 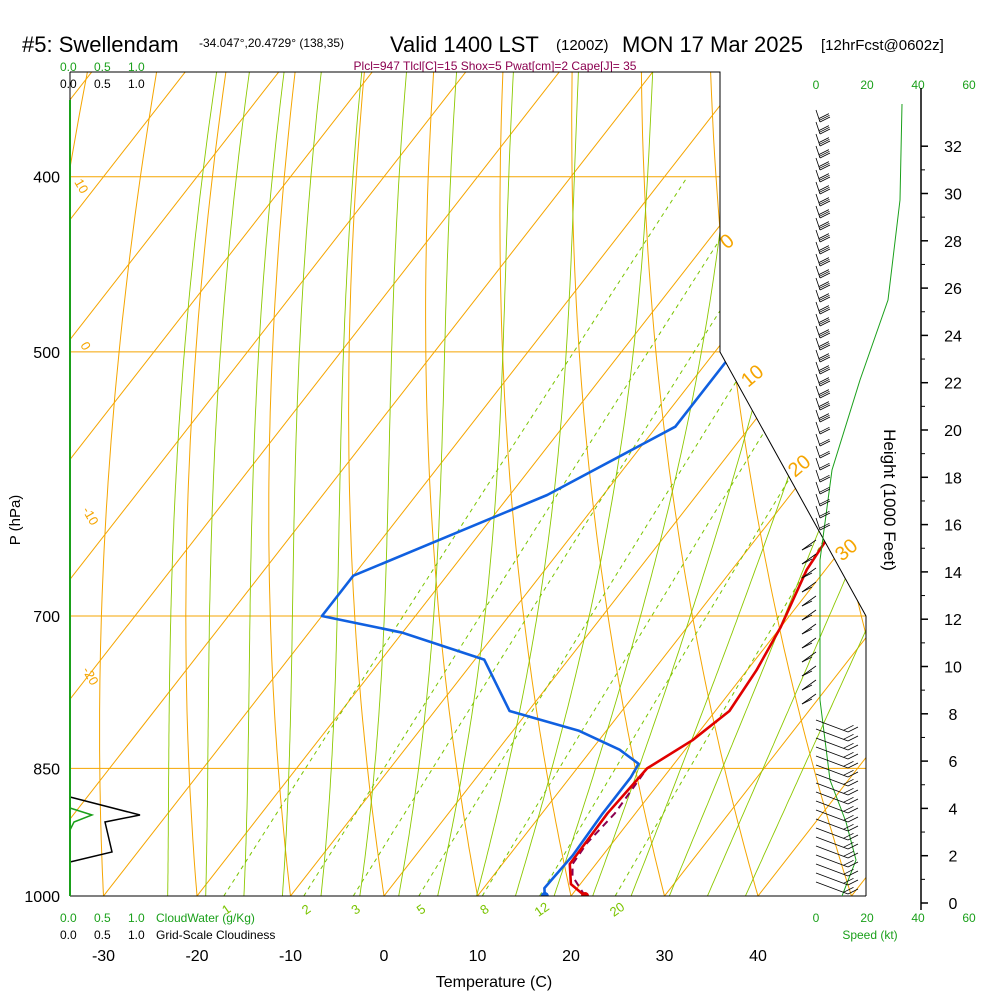 I want to click on mixing-ratio-label: 12, so click(x=541, y=909).